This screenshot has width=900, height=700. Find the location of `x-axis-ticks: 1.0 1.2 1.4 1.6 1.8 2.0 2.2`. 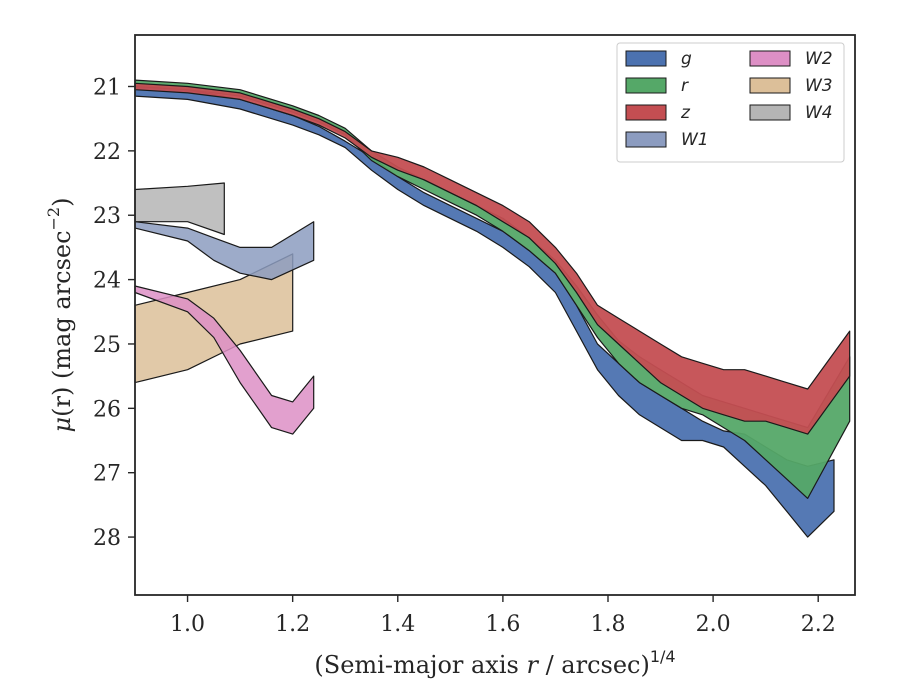

x-axis-ticks: 1.0 1.2 1.4 1.6 1.8 2.0 2.2 is located at coordinates (503, 616).